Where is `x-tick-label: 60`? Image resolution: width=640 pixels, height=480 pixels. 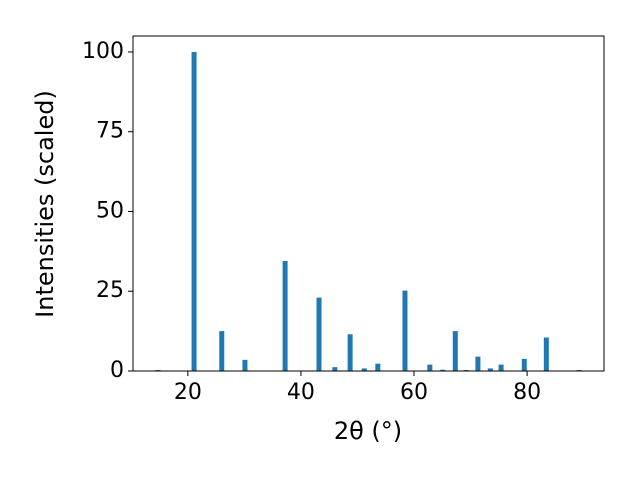
x-tick-label: 60 is located at coordinates (414, 392).